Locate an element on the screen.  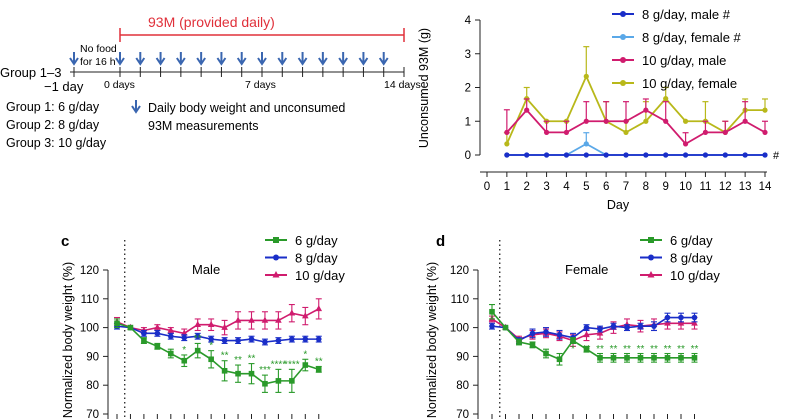
legend-label: 8 g/day, male # is located at coordinates (686, 14).